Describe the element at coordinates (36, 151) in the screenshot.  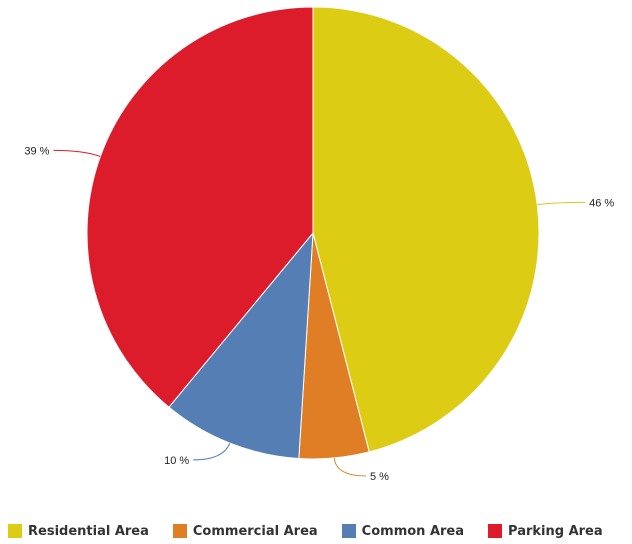
I see `data-label-parking-area: 39 %` at that location.